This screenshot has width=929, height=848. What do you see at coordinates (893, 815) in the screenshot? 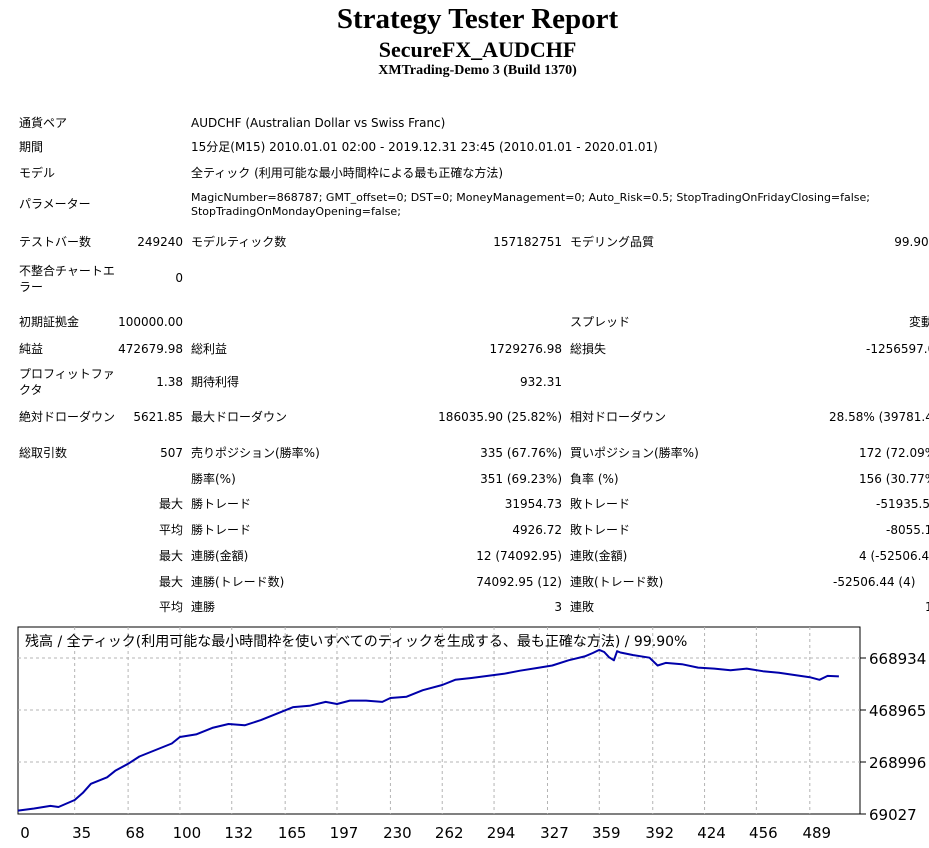
I see `y-tick-label: 69027` at bounding box center [893, 815].